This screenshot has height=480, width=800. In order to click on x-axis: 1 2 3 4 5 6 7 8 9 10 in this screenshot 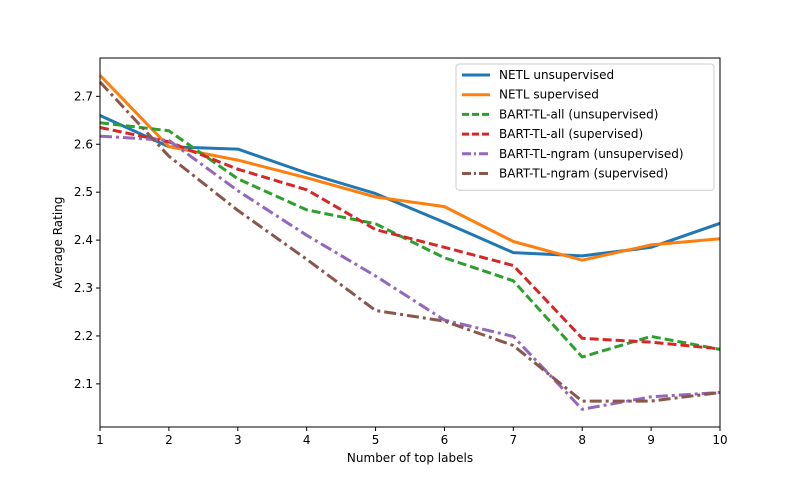, I will do `click(412, 437)`.